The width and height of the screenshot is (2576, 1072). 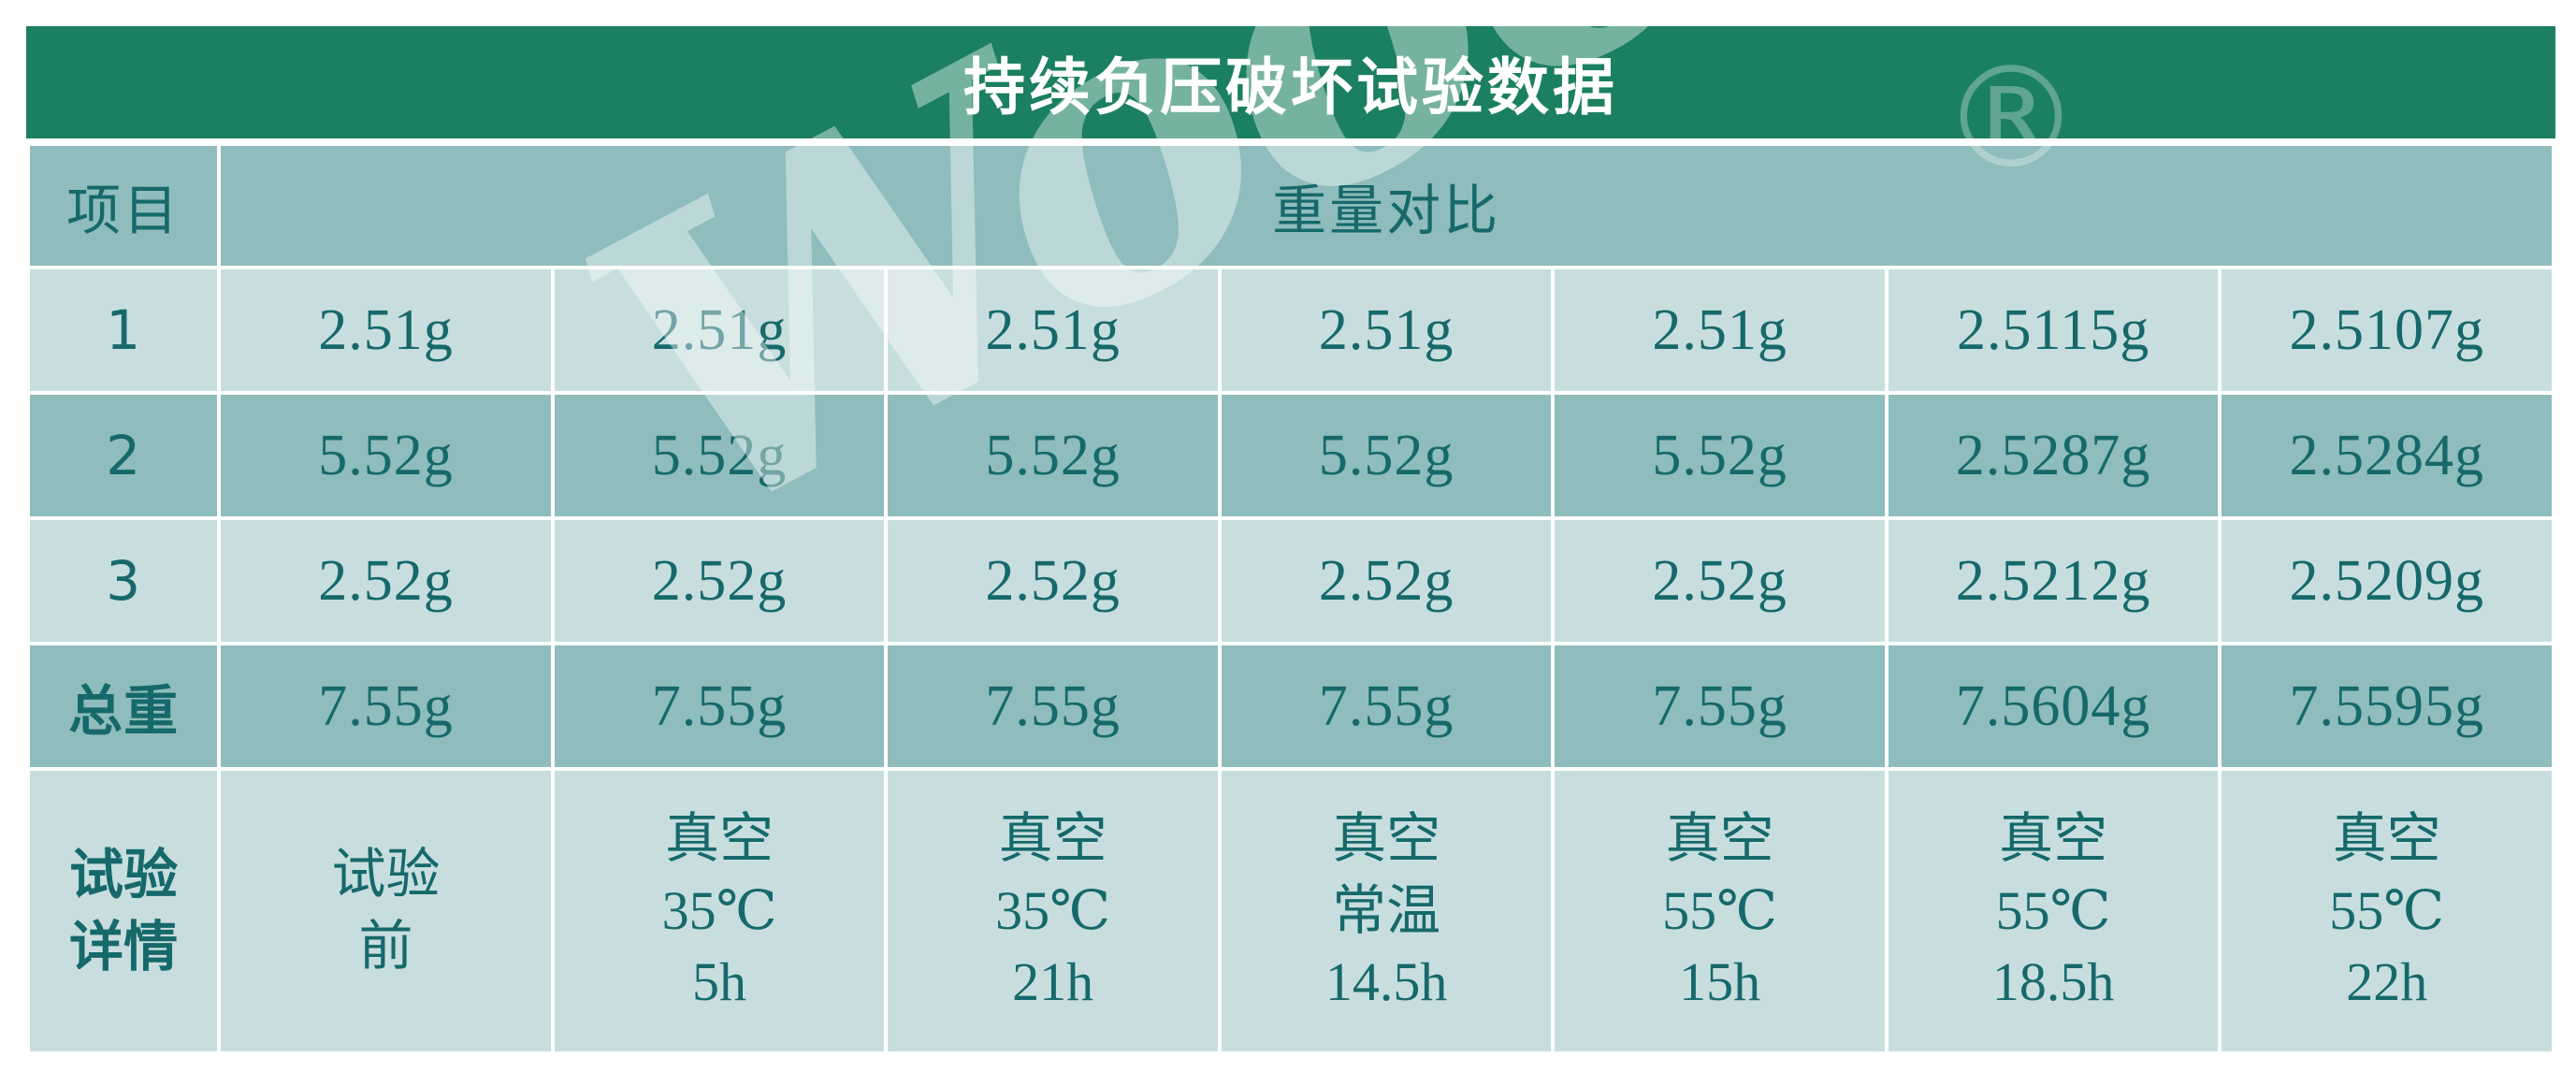 What do you see at coordinates (386, 455) in the screenshot?
I see `cell-r2-c1: 5.52g` at bounding box center [386, 455].